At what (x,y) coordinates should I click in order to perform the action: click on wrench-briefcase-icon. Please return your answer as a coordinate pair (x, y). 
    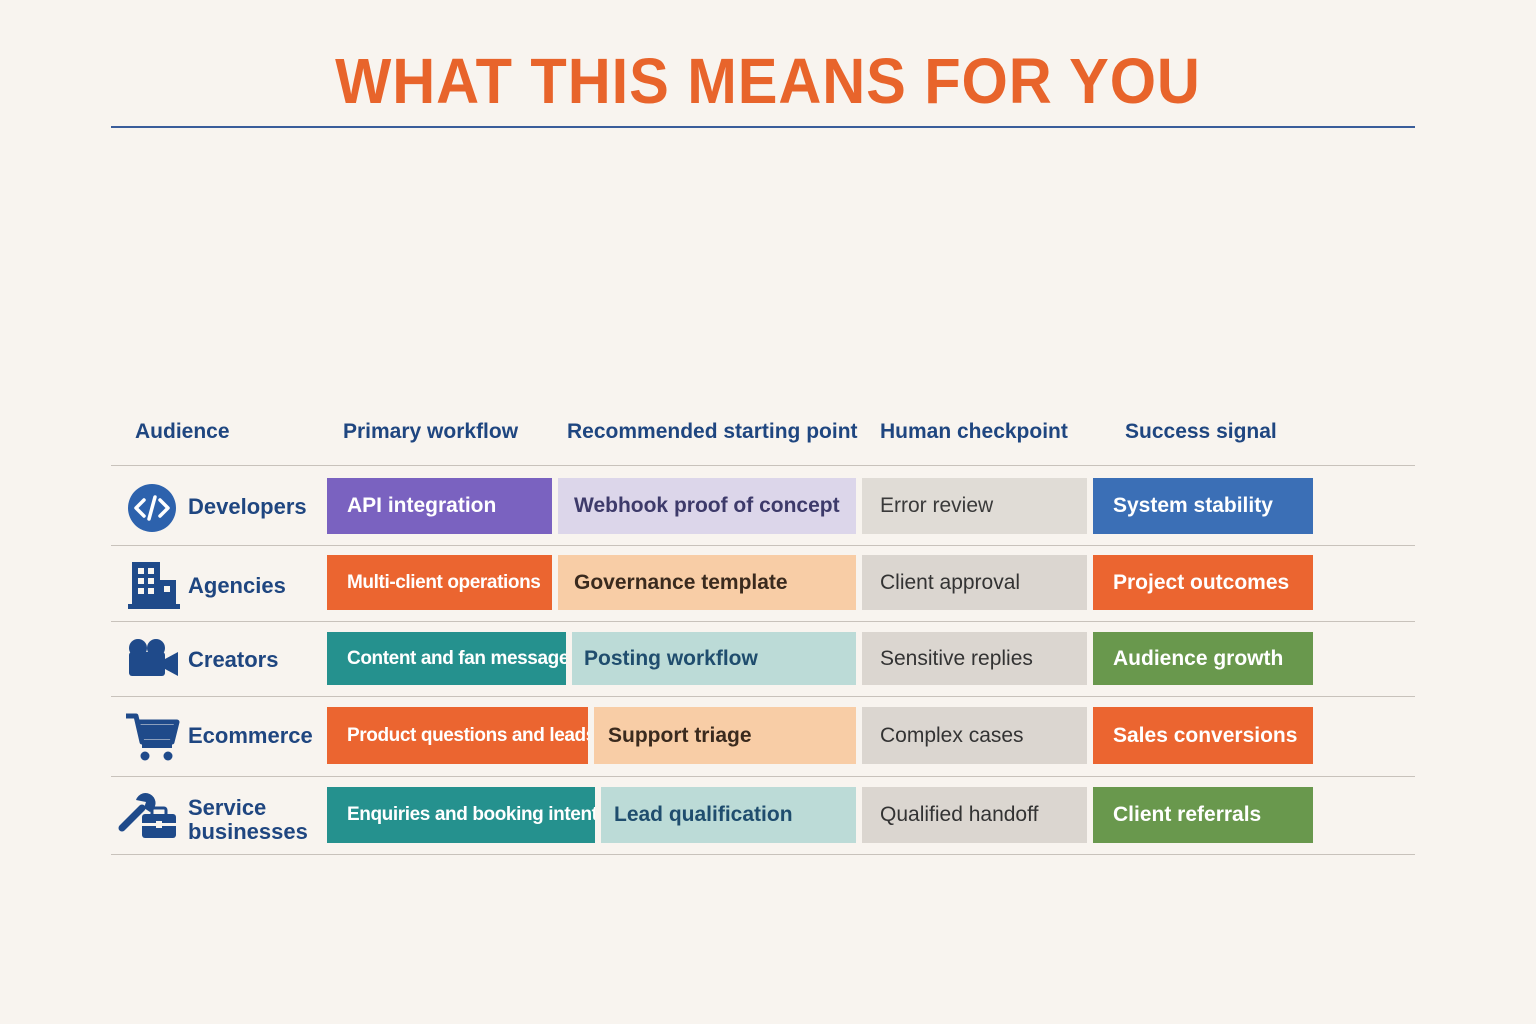
    Looking at the image, I should click on (149, 816).